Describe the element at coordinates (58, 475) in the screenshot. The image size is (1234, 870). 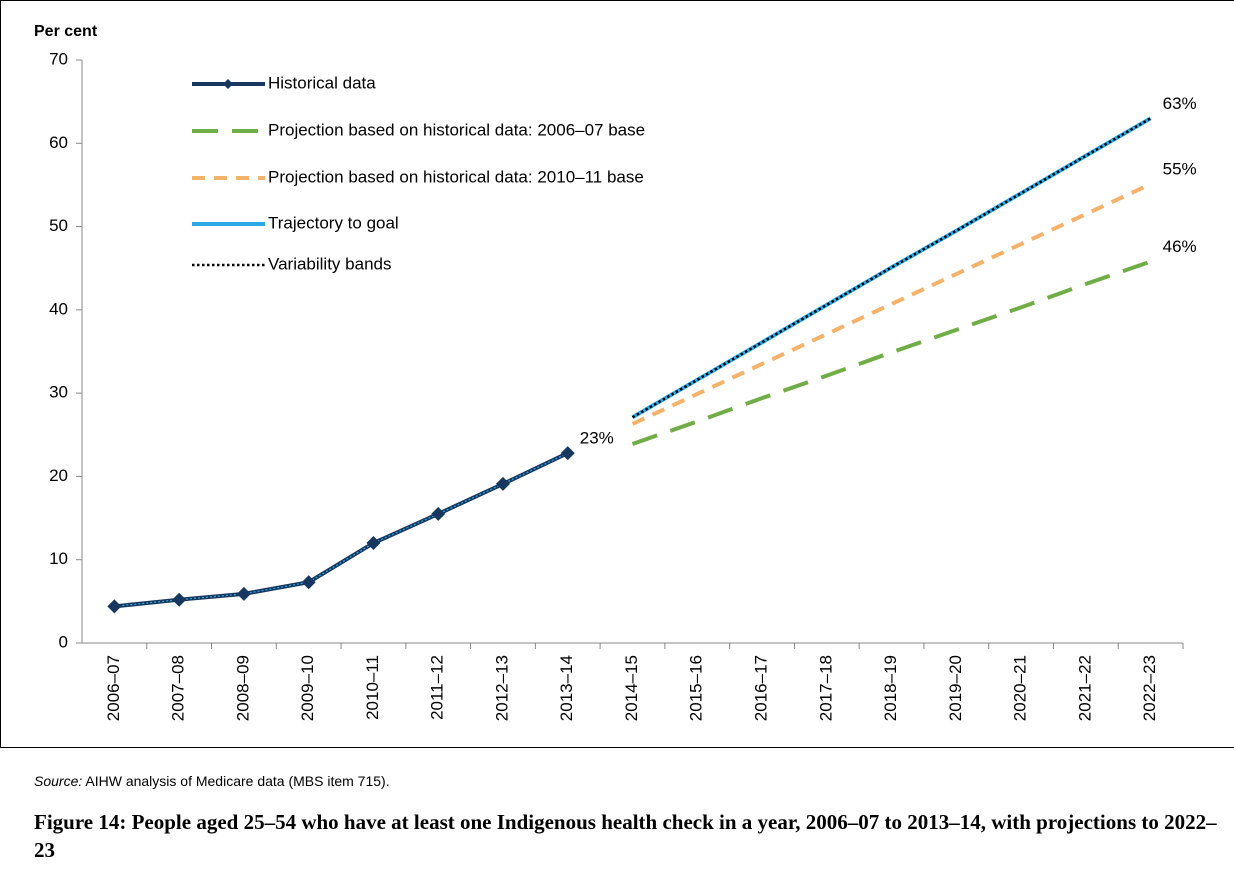
I see `y-tick-label: 20` at that location.